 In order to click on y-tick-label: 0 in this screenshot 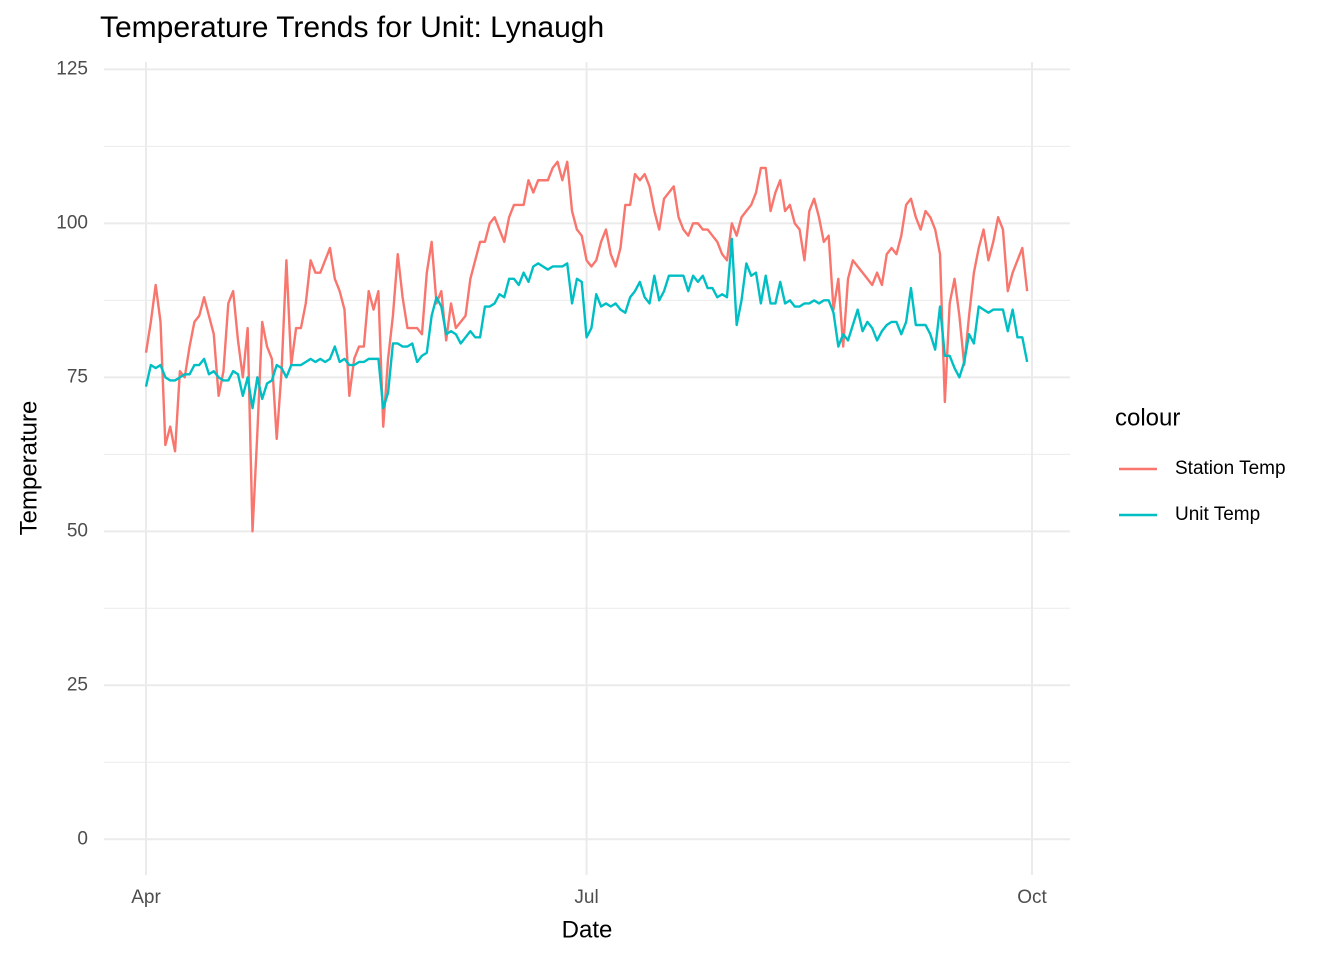, I will do `click(82, 838)`.